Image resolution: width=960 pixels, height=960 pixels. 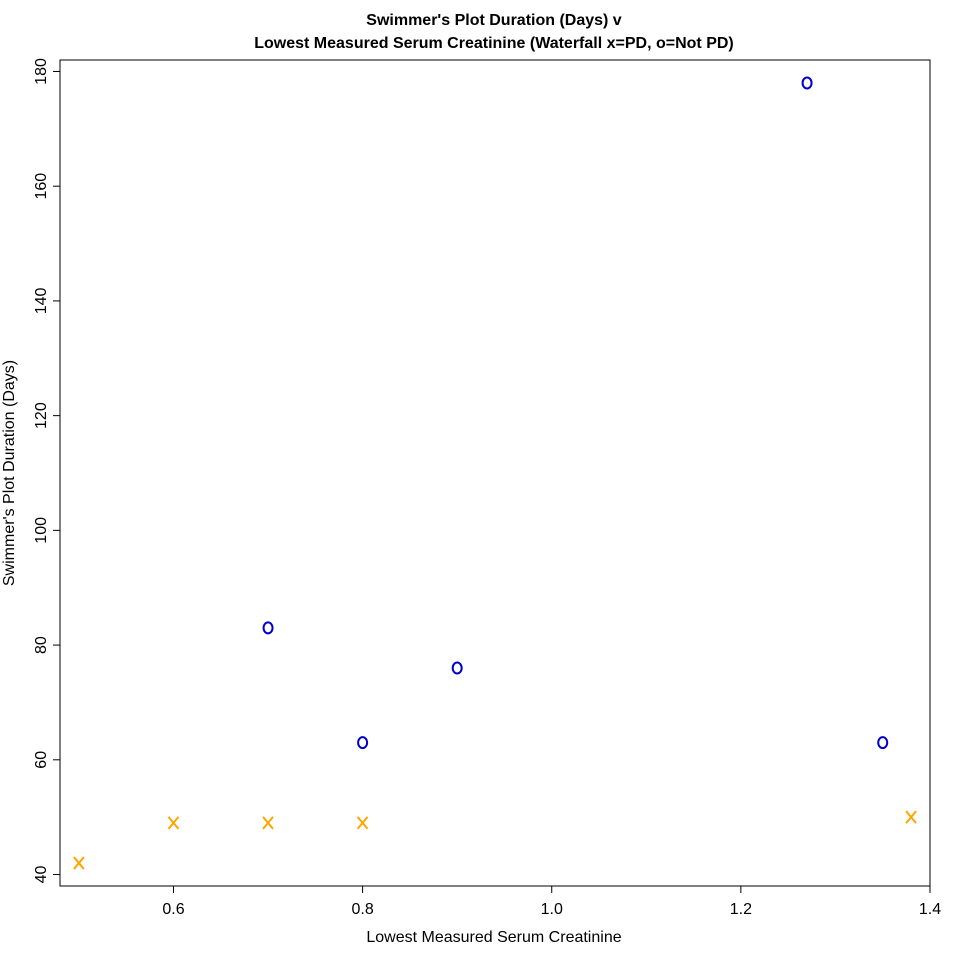 I want to click on x-tick-label: 1.2, so click(x=741, y=909).